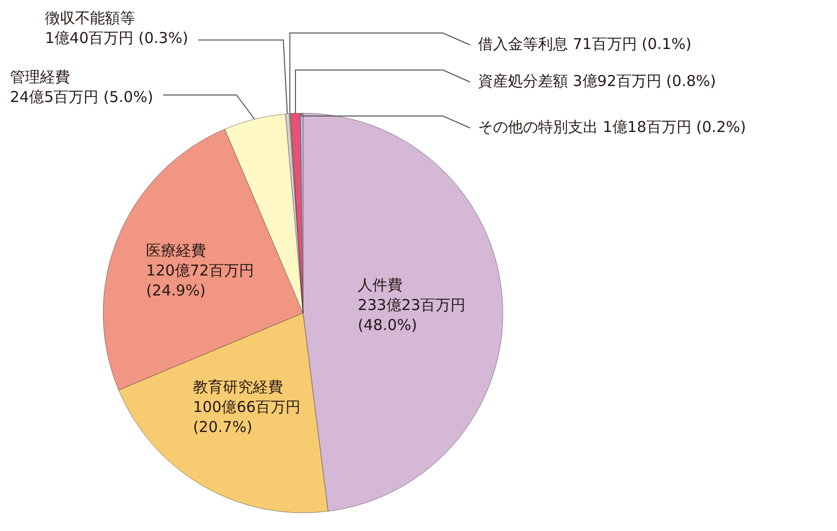 This screenshot has width=837, height=531. Describe the element at coordinates (612, 127) in the screenshot. I see `slice-label: その他の特別支出 1億18百万円 (0.2%)` at that location.